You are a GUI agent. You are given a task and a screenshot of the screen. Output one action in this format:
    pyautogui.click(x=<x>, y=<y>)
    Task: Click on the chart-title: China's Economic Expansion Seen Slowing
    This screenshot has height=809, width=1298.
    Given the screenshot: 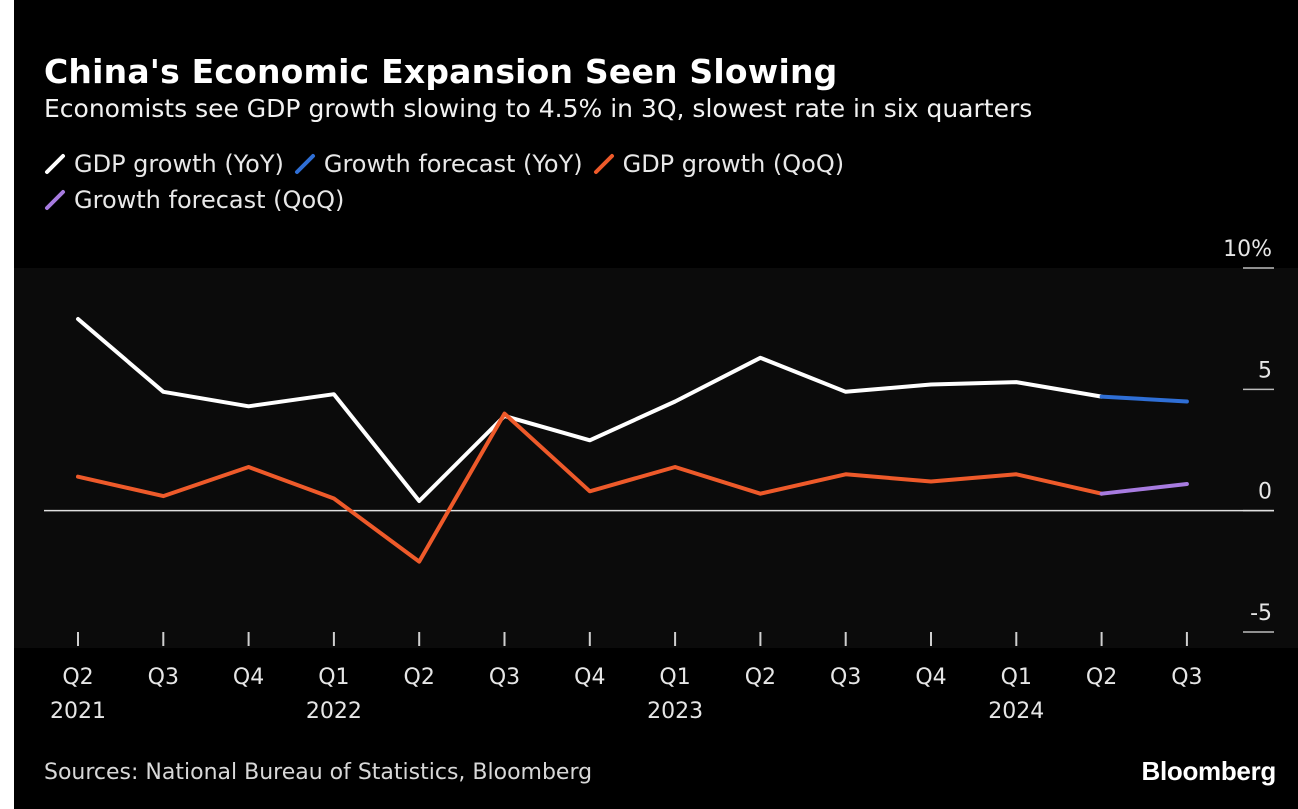 What is the action you would take?
    pyautogui.click(x=441, y=71)
    